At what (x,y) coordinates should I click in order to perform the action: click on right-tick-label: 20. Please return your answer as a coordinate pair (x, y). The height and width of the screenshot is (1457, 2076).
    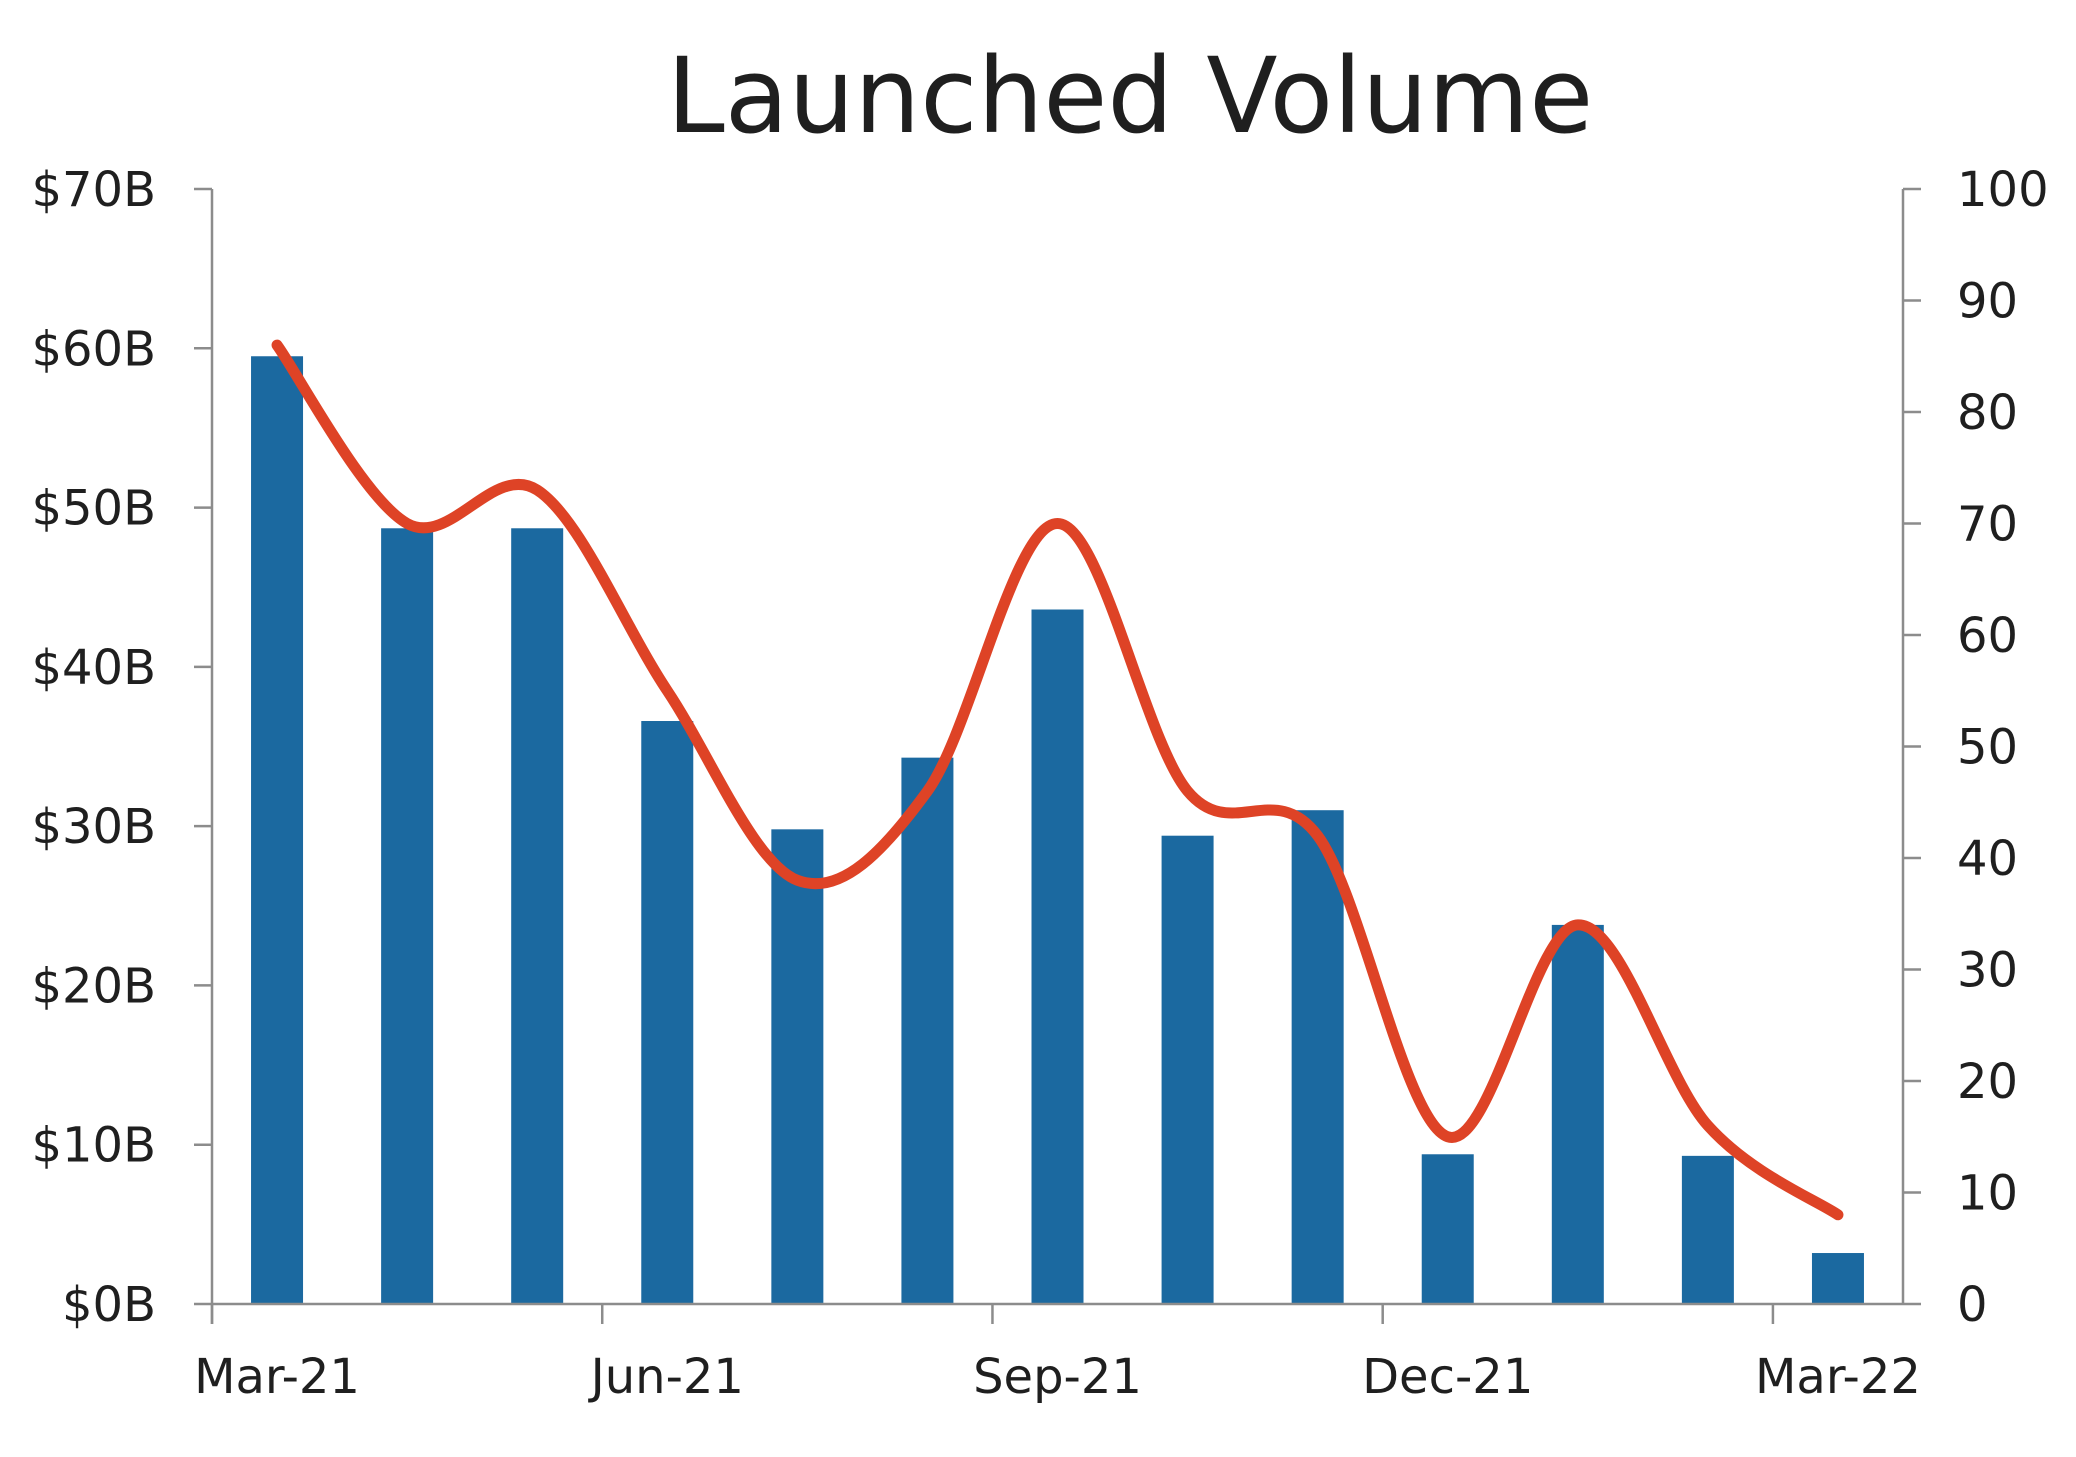
    Looking at the image, I should click on (1987, 1082).